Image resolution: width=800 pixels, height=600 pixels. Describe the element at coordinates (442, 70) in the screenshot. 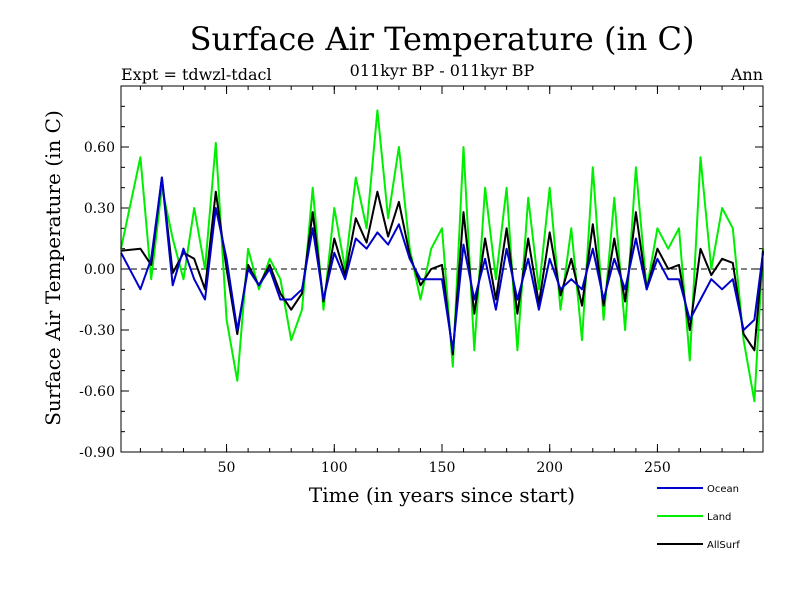

I see `chart-subtitle: 011kyr BP - 011kyr BP` at that location.